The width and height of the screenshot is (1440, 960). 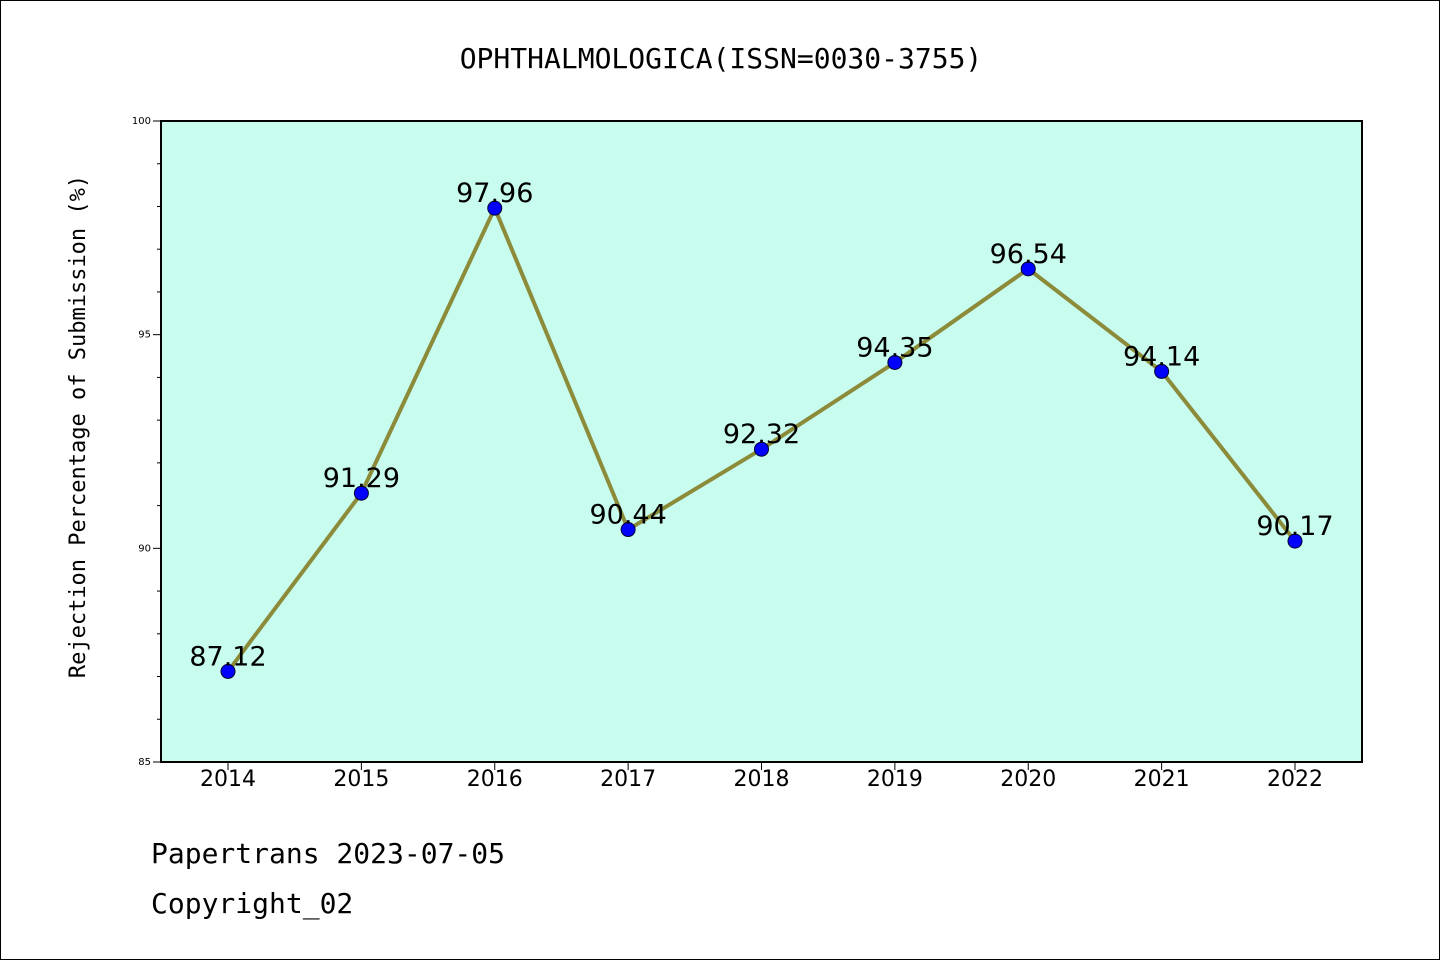 I want to click on x-tick-label: 2020, so click(x=1028, y=779).